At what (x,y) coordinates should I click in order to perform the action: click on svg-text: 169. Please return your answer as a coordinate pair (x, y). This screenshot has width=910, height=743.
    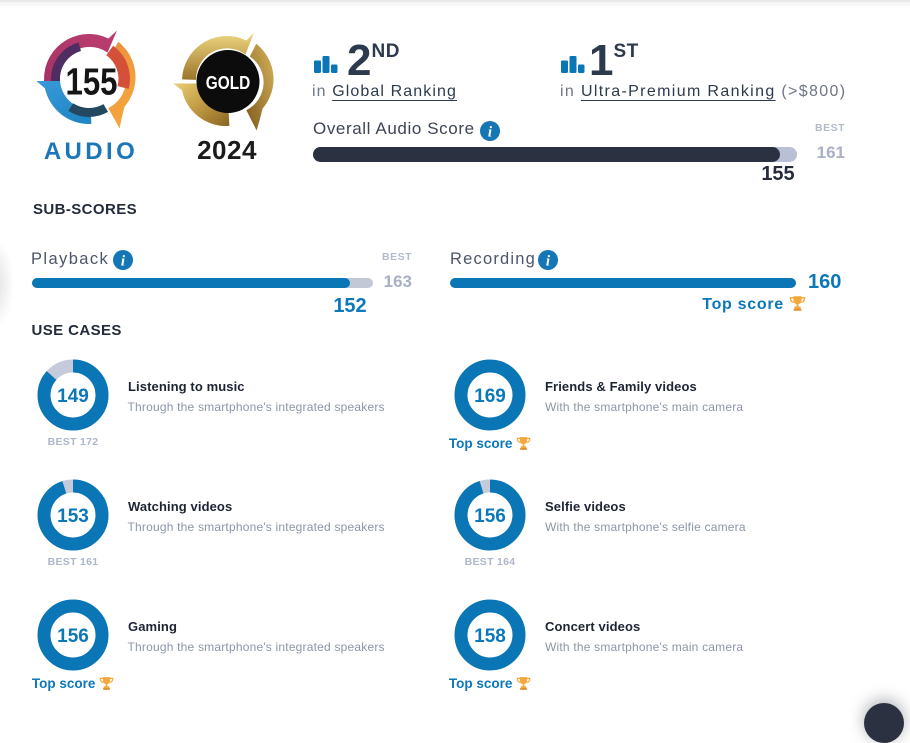
    Looking at the image, I should click on (490, 396).